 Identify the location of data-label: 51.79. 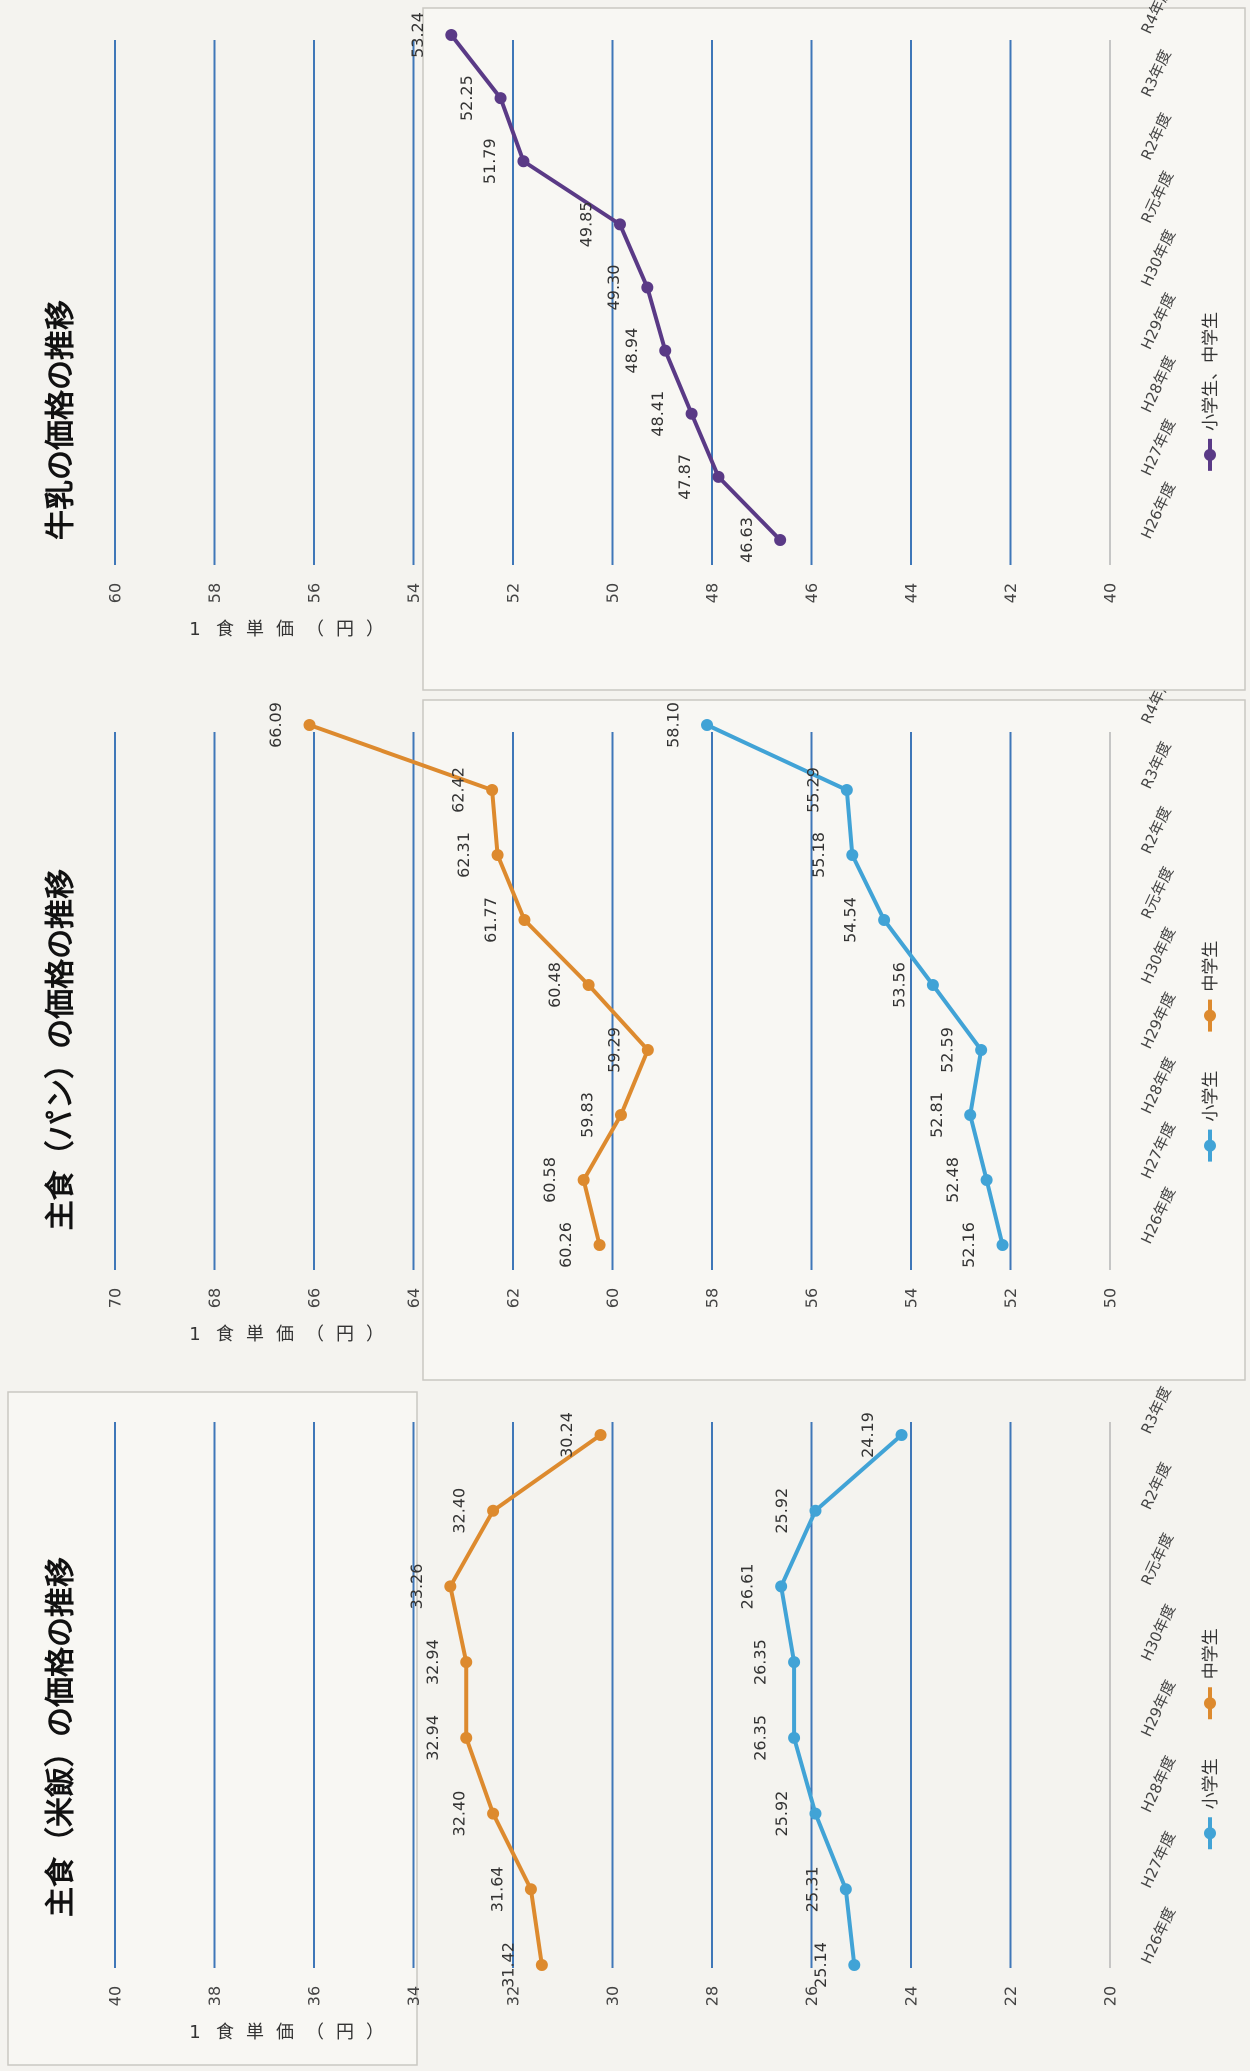
(489, 161).